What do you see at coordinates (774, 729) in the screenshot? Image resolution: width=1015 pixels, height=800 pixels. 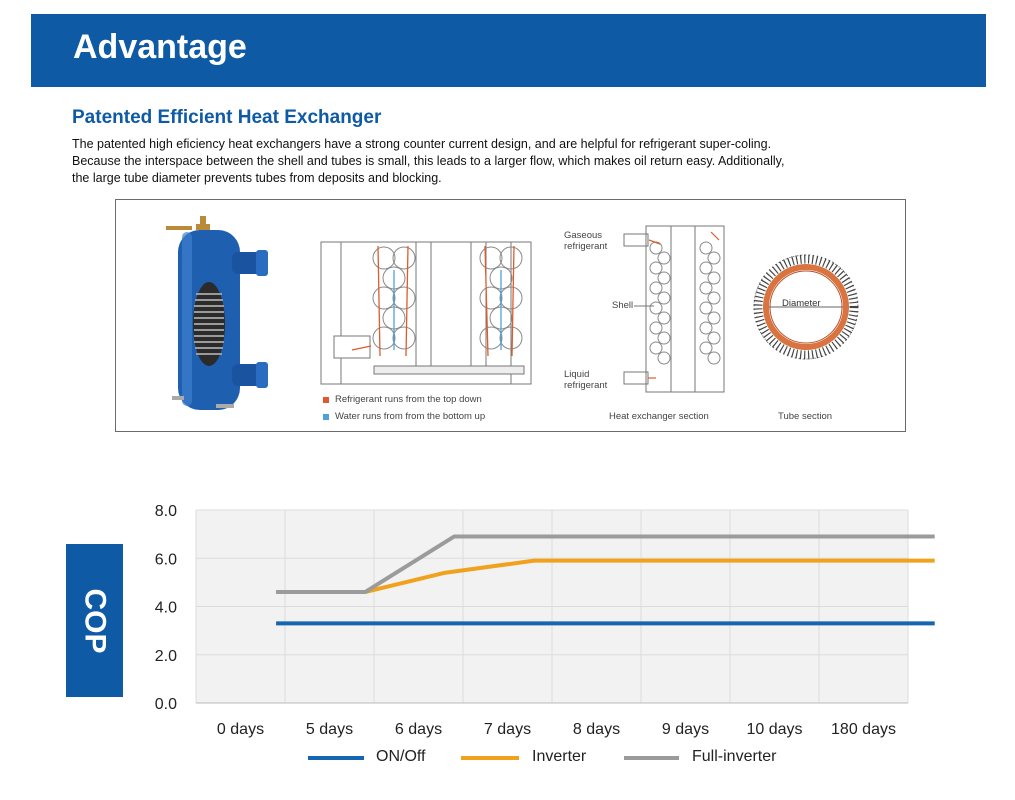 I see `x-tick-label: 10 days` at bounding box center [774, 729].